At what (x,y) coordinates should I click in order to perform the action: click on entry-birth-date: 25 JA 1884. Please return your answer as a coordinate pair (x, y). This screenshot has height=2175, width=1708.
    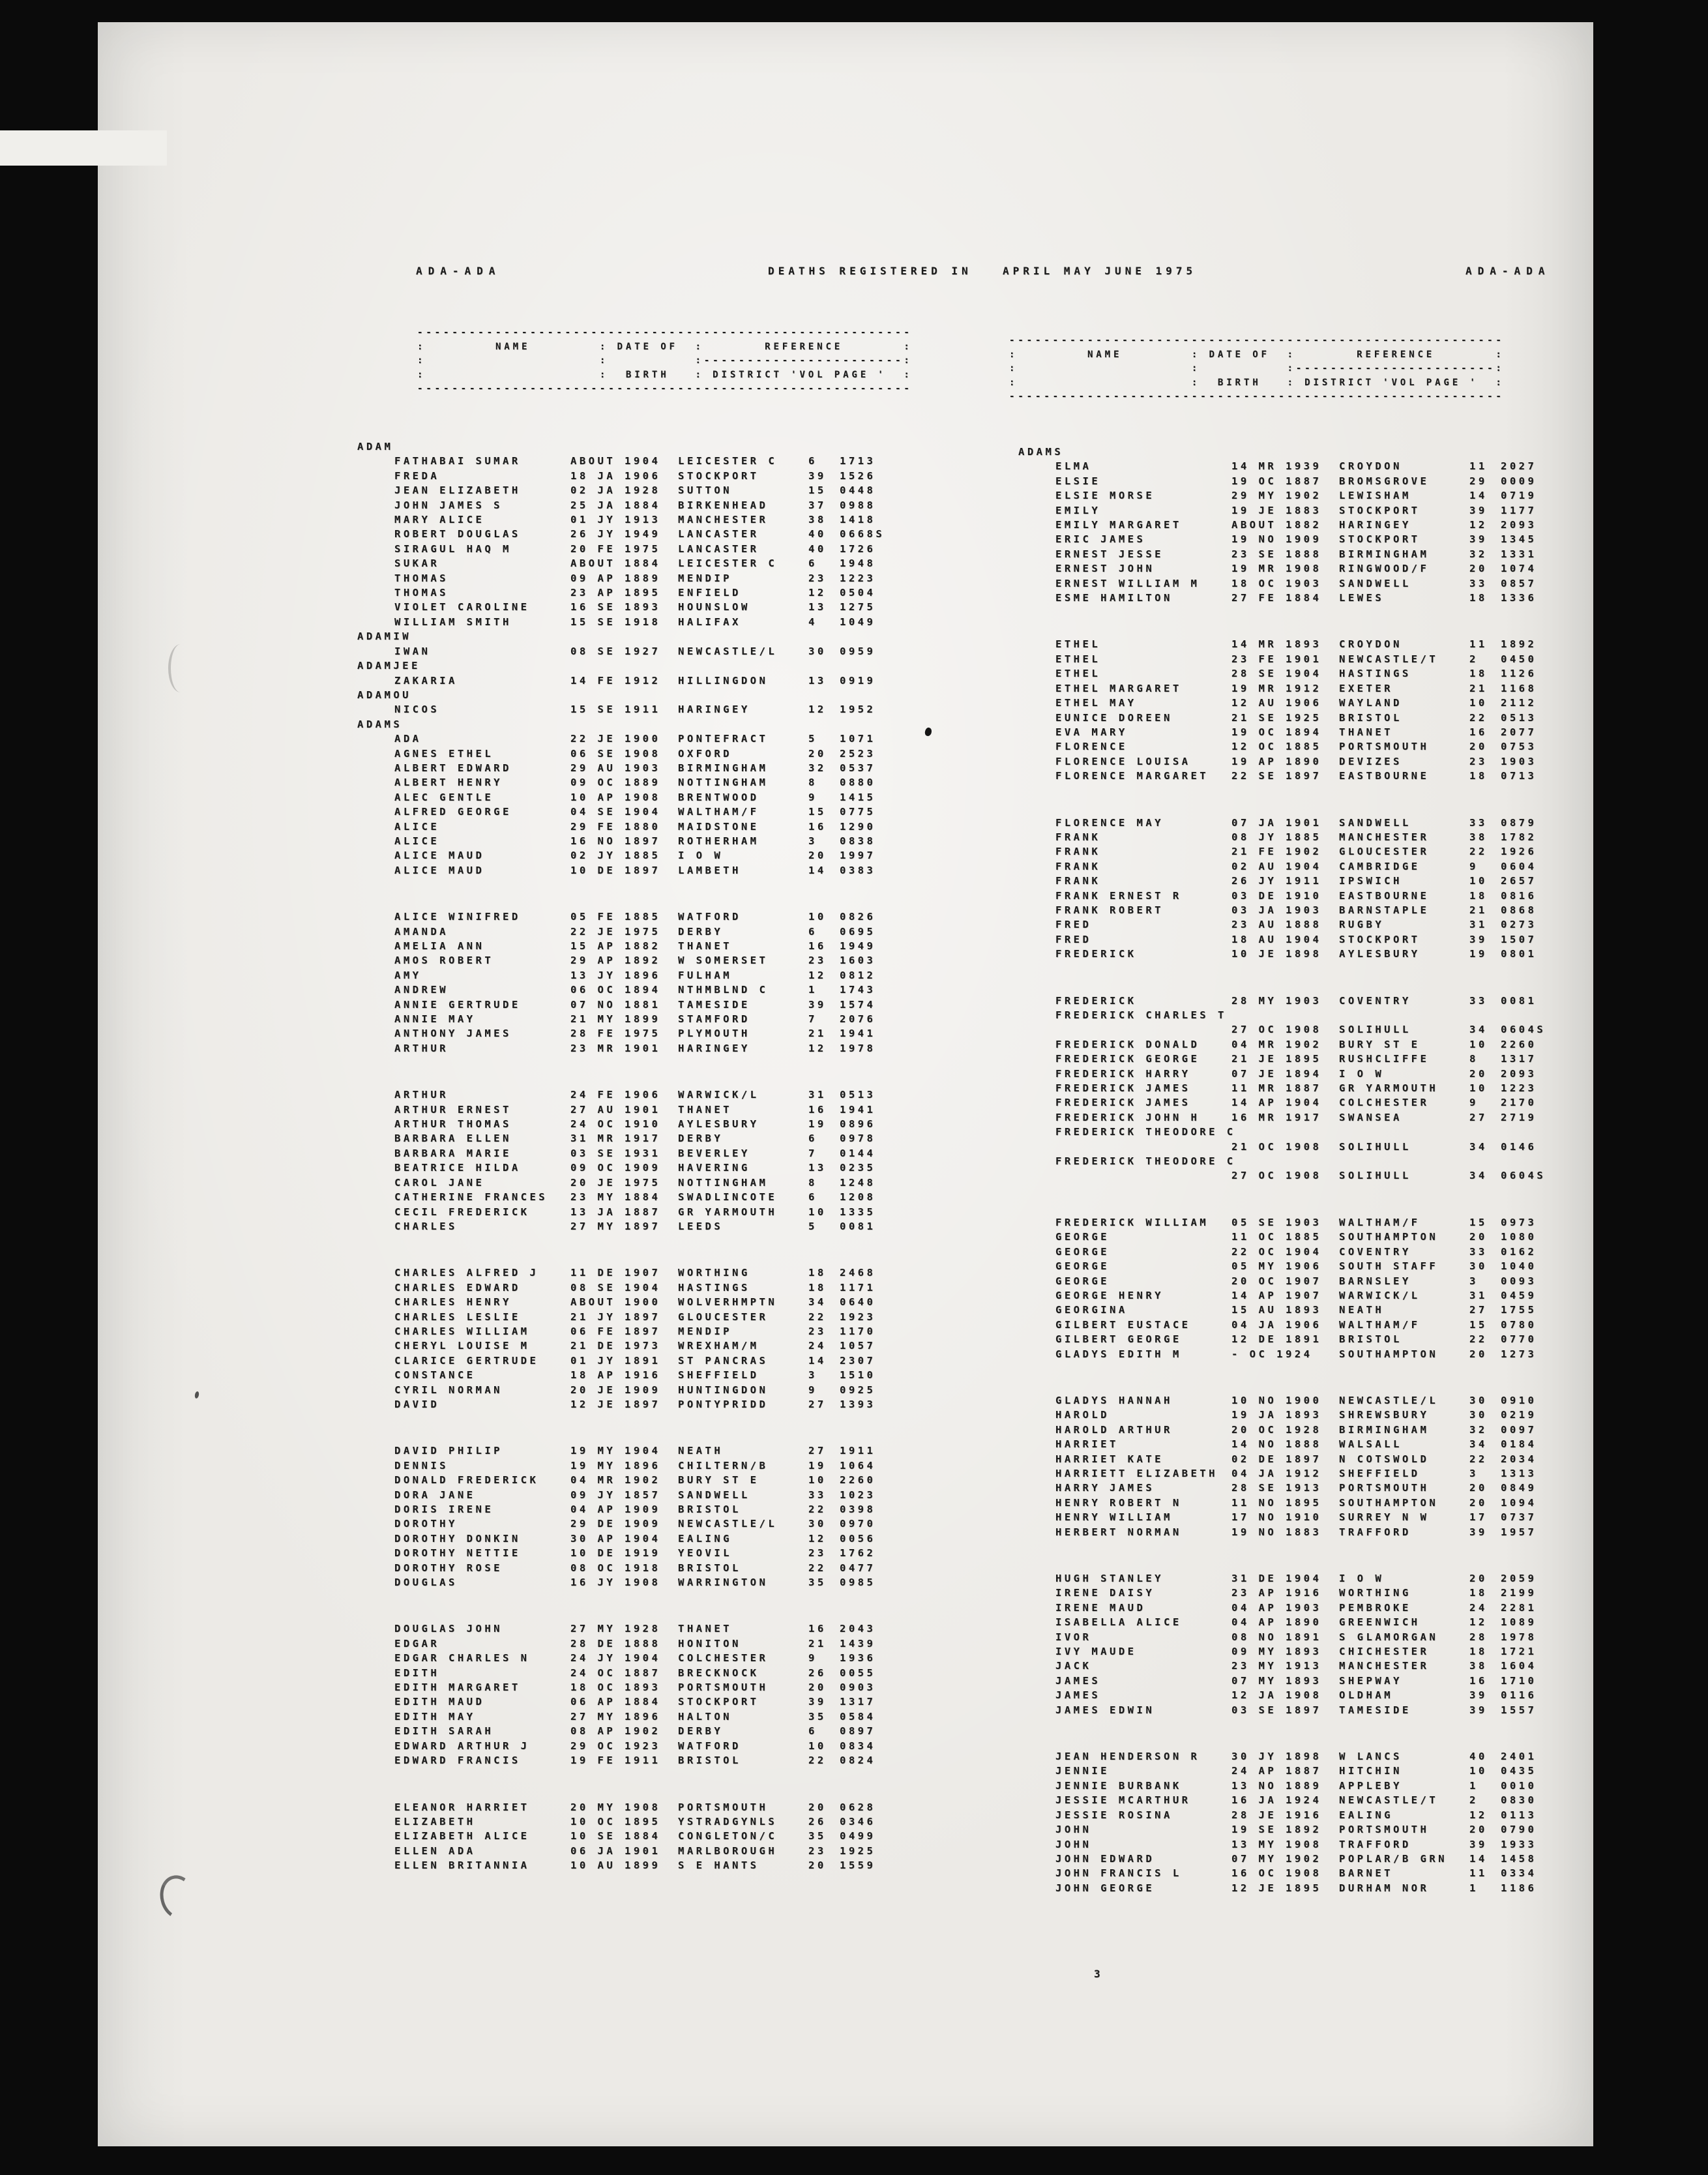
    Looking at the image, I should click on (615, 505).